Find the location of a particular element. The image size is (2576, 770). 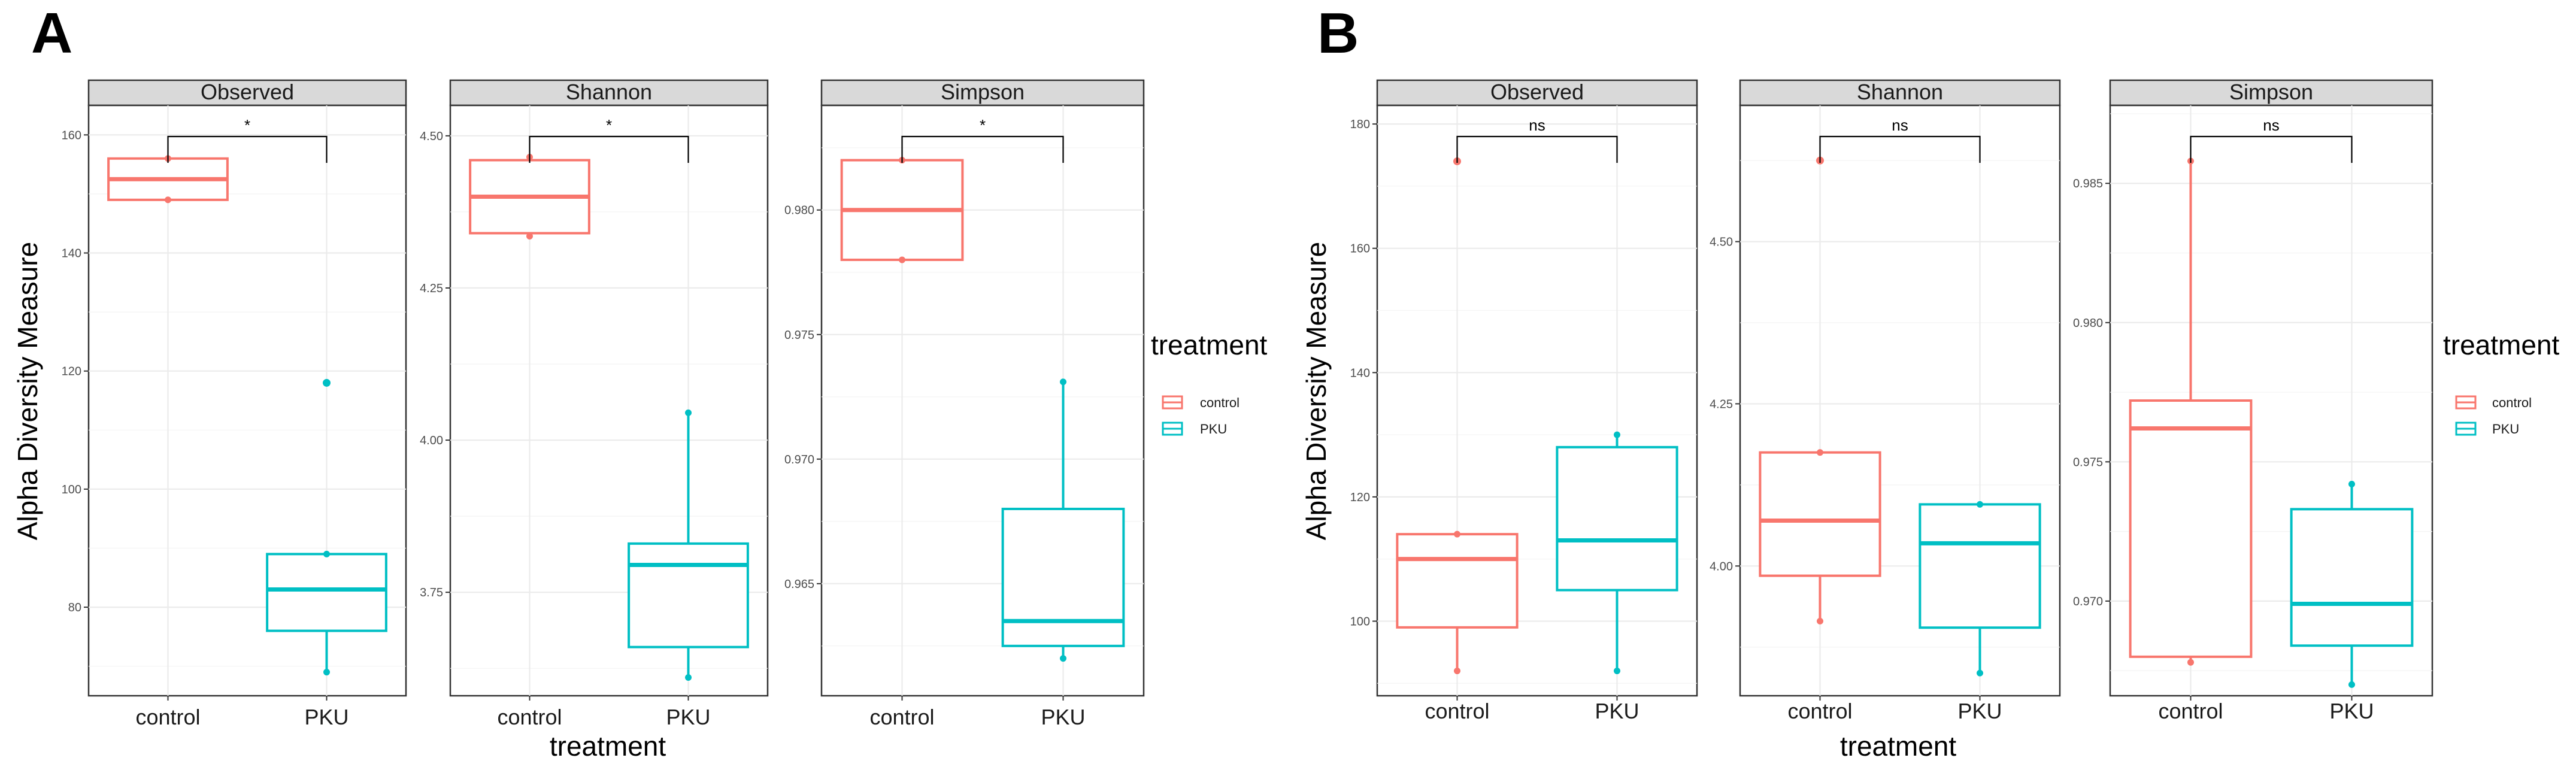

outlier-point is located at coordinates (327, 383).